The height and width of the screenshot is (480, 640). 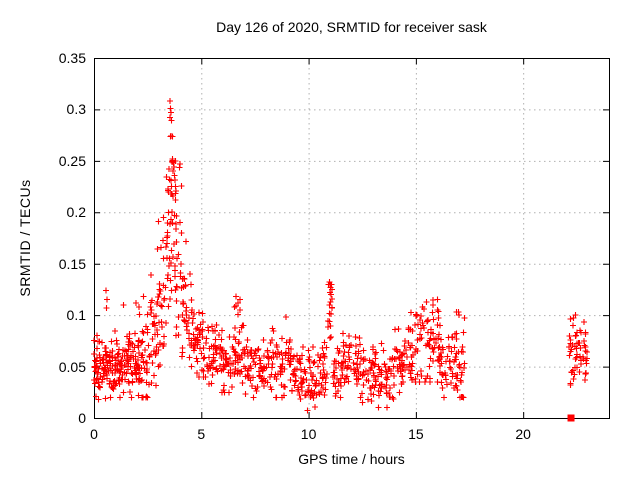 I want to click on y-tick-label: 0.3, so click(x=76, y=109).